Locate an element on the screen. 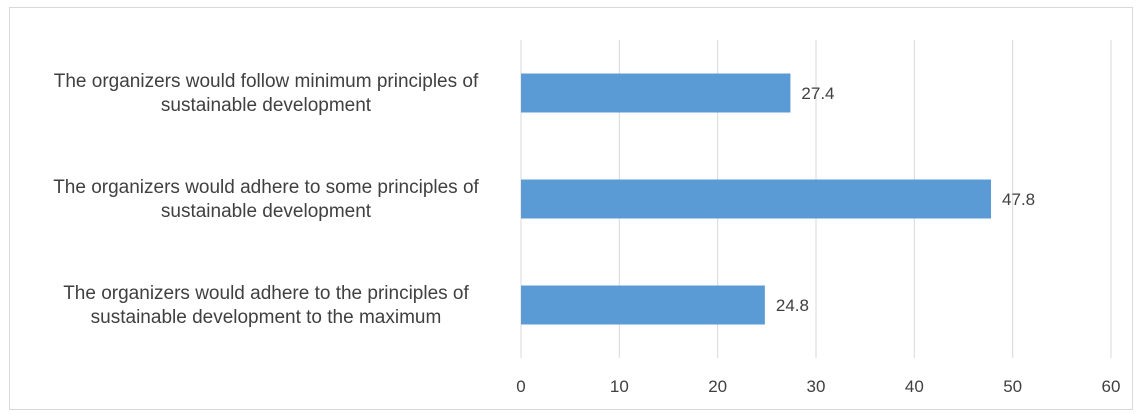 The image size is (1136, 414). x-tick-label: 50 is located at coordinates (1012, 386).